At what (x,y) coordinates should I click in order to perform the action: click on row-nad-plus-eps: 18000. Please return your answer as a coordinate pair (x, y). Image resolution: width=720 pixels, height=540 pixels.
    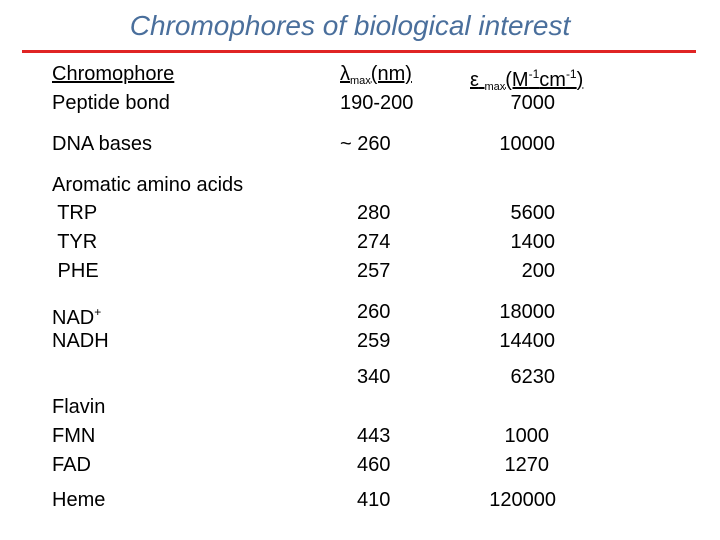
    Looking at the image, I should click on (527, 312).